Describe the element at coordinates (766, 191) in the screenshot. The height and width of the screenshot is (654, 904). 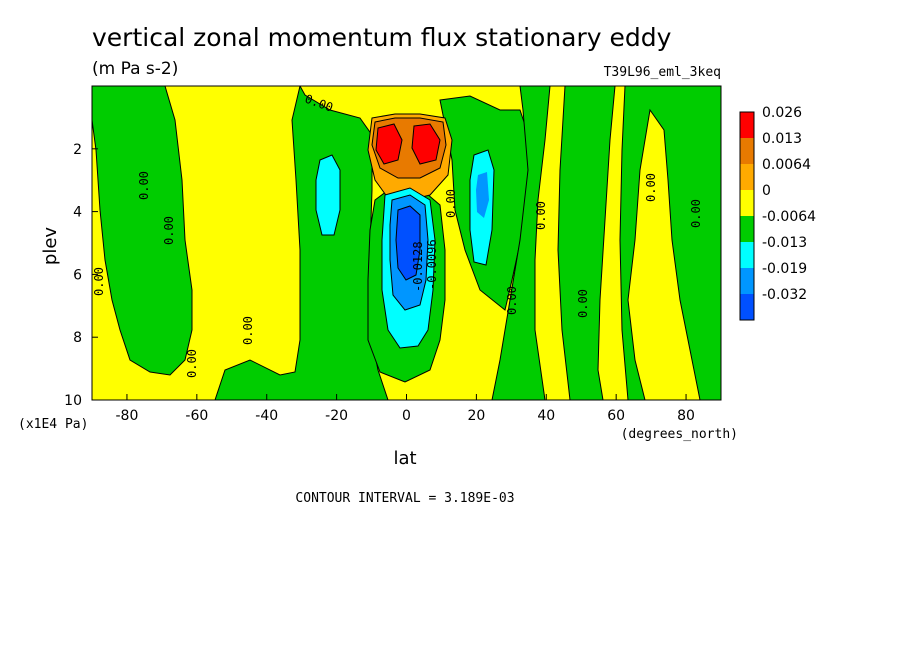
I see `legend-label: 0` at that location.